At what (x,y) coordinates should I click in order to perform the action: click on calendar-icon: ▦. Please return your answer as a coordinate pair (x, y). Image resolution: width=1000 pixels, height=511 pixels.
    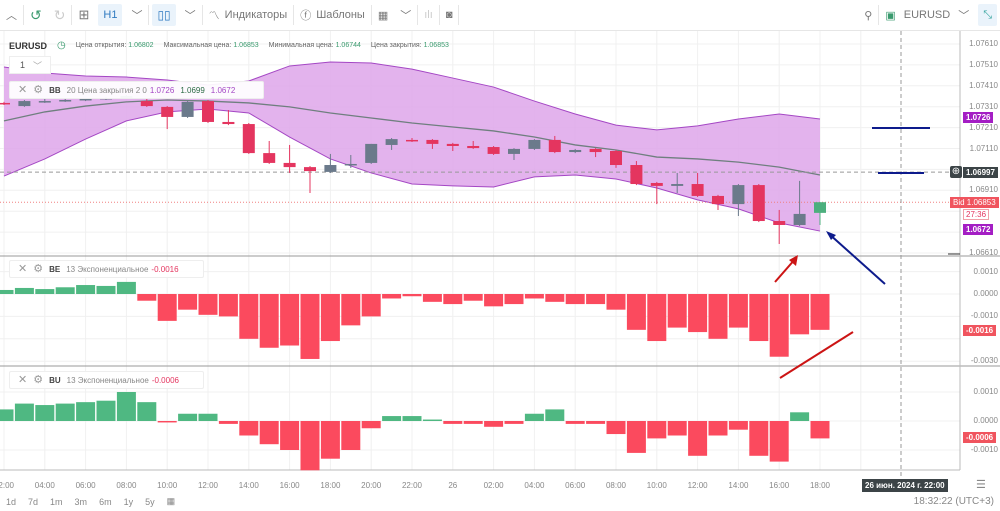
    Looking at the image, I should click on (383, 15).